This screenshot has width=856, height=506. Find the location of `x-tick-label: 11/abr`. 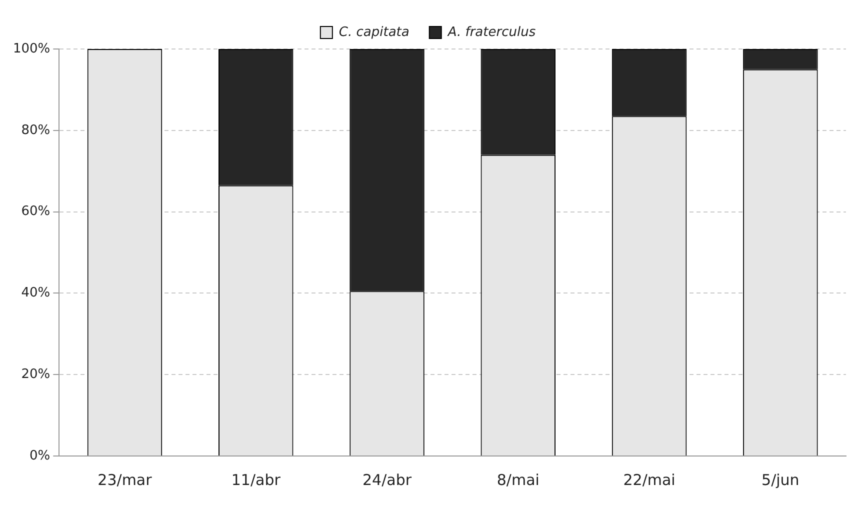

x-tick-label: 11/abr is located at coordinates (256, 479).